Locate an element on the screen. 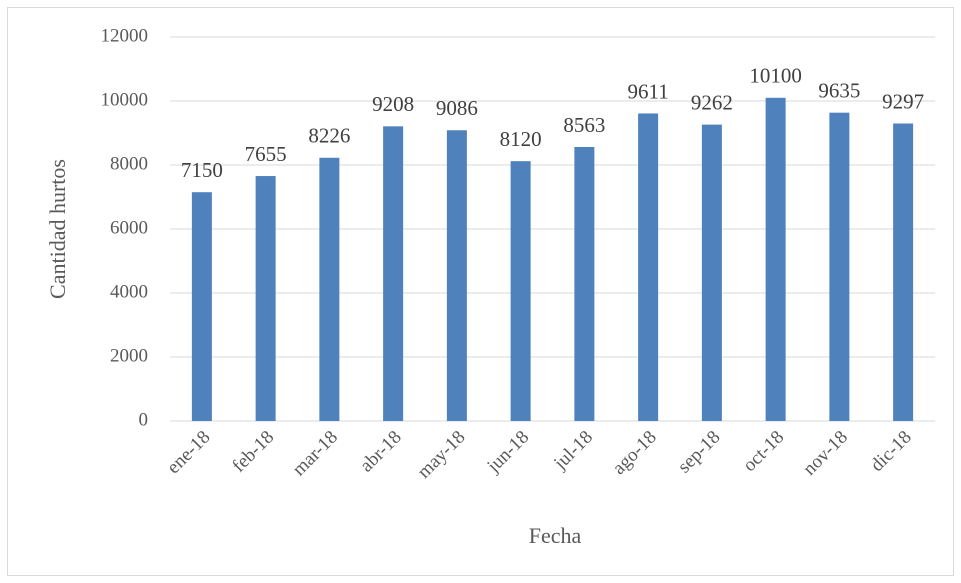  y-axis-label: Cantidad hurtos is located at coordinates (57, 229).